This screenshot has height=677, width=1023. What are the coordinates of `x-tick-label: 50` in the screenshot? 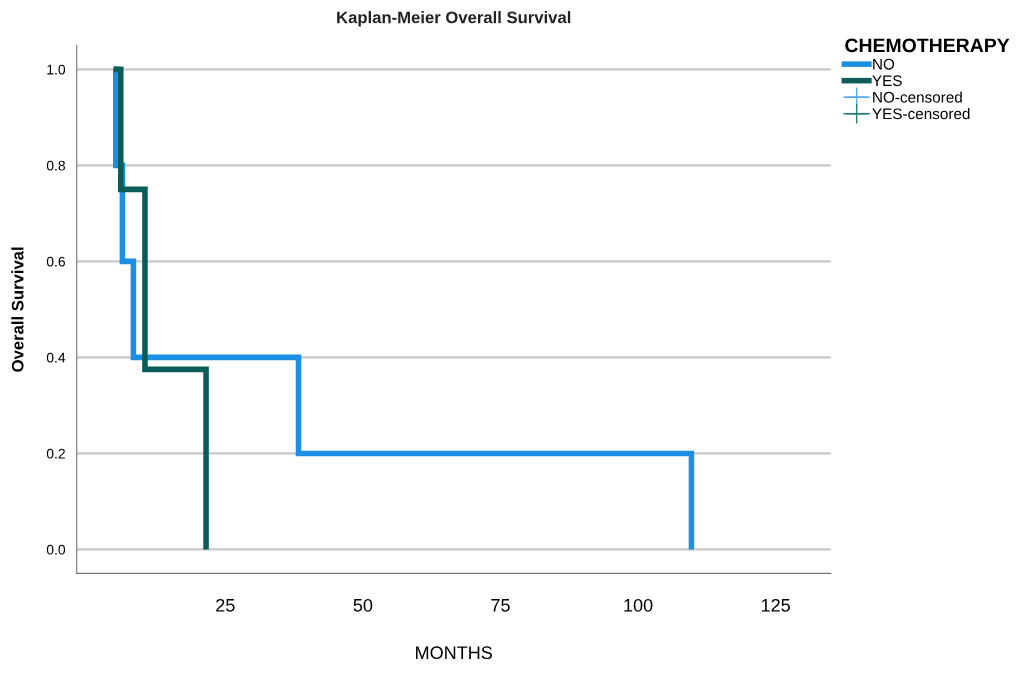 It's located at (363, 605).